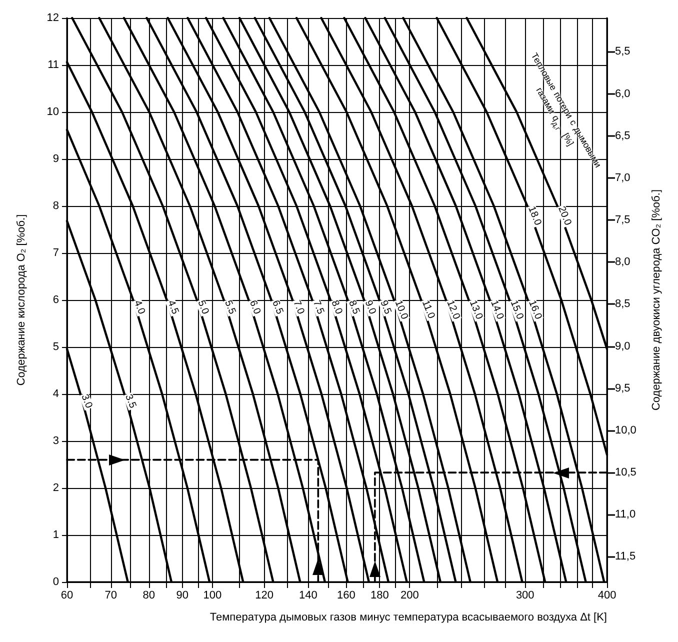 This screenshot has width=678, height=642. I want to click on y2-tick-label: 9,5, so click(622, 388).